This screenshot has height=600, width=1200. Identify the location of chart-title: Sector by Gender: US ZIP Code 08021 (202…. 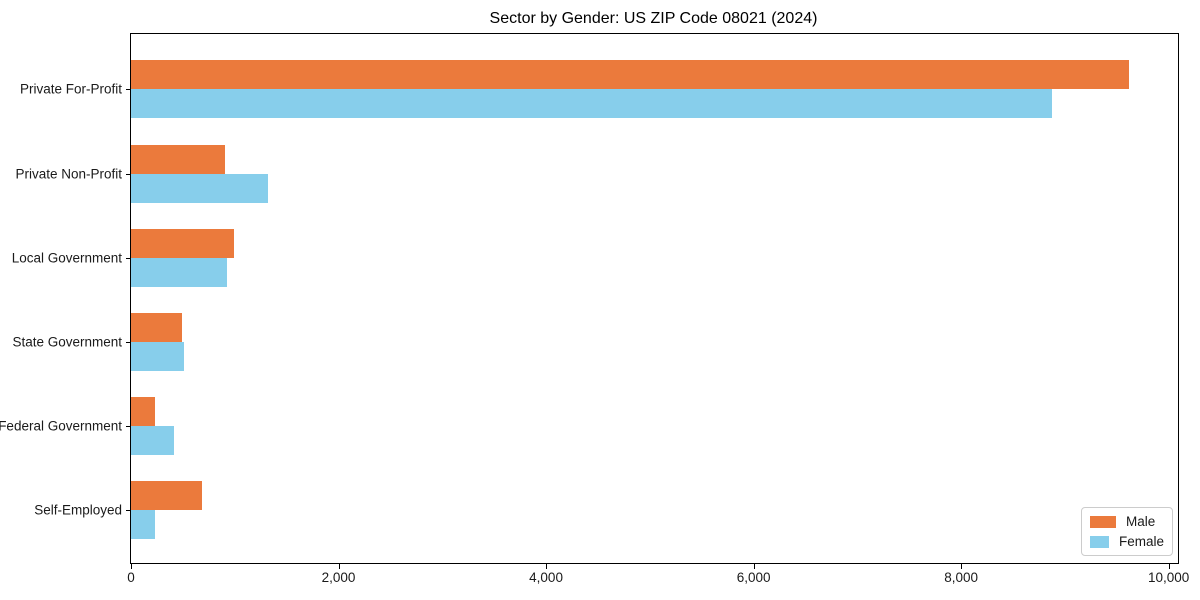
(653, 18).